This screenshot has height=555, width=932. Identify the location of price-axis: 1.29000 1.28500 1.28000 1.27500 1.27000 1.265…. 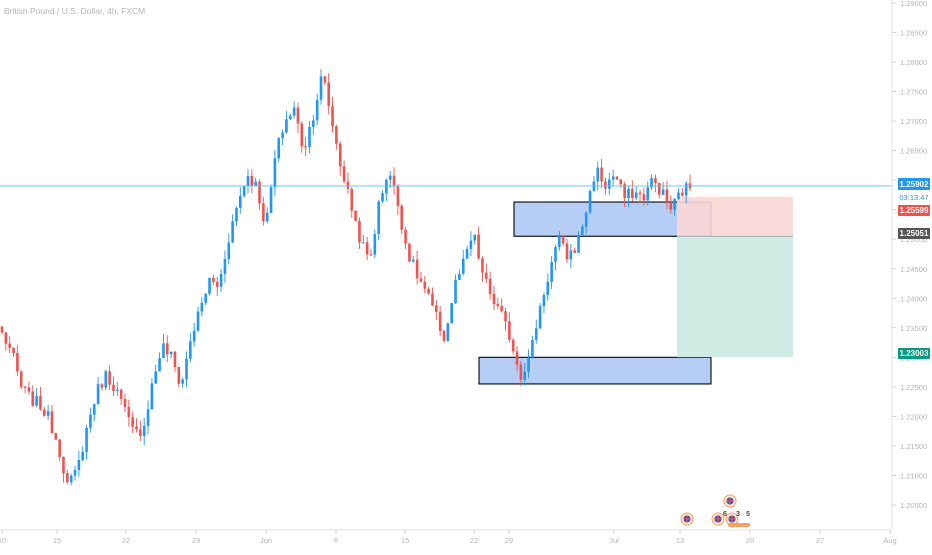
(909, 255).